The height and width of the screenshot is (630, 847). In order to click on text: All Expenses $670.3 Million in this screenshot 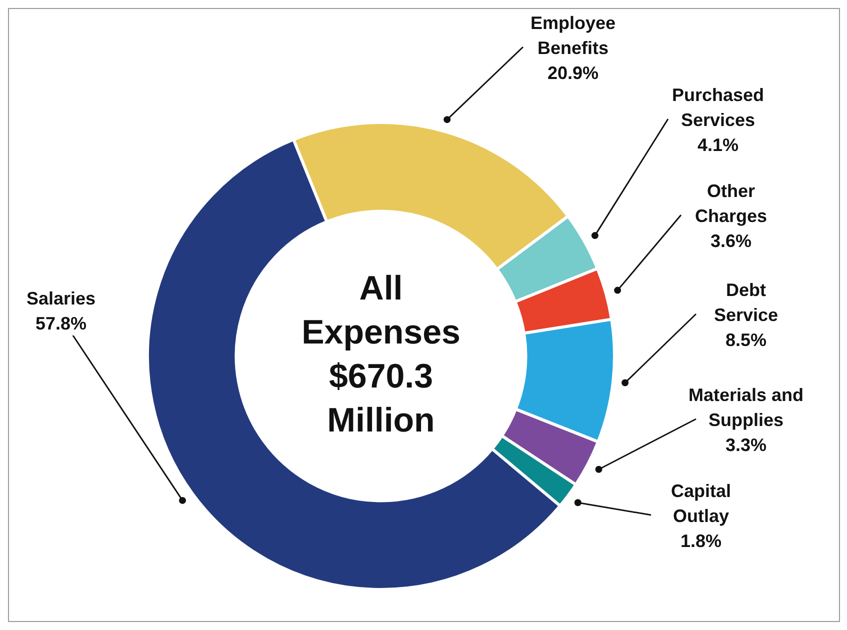, I will do `click(381, 354)`.